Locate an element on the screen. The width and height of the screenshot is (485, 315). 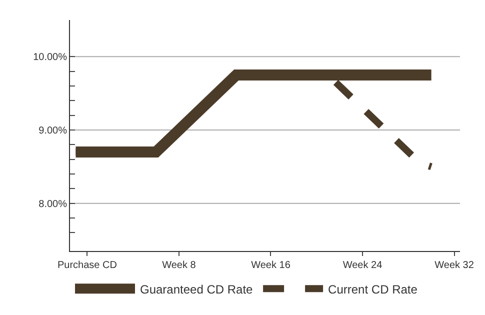
x-tick-label: Purchase CD is located at coordinates (87, 265).